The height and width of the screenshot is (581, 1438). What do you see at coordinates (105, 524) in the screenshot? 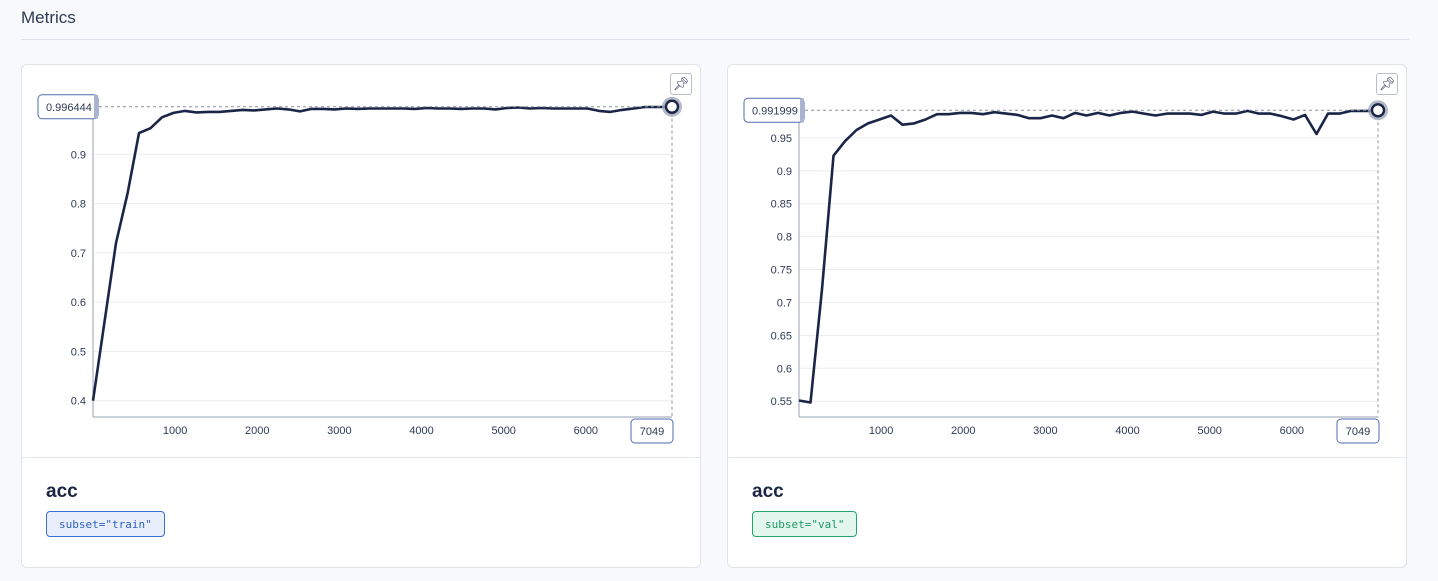
I see `subset-badge: subset="train"` at bounding box center [105, 524].